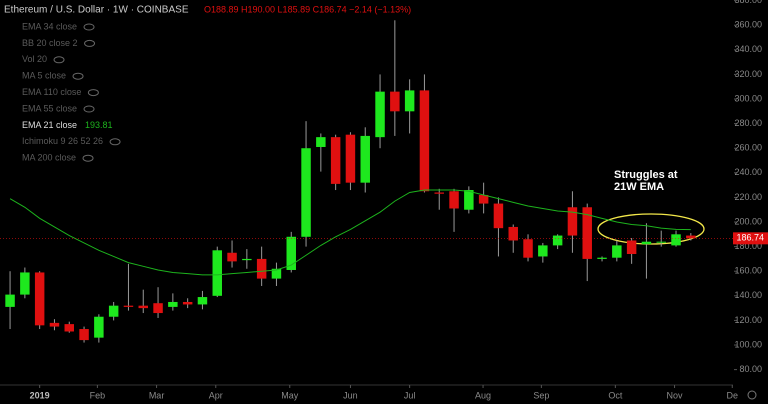 Image resolution: width=768 pixels, height=404 pixels. I want to click on y-tick-label: 380.00, so click(748, 2).